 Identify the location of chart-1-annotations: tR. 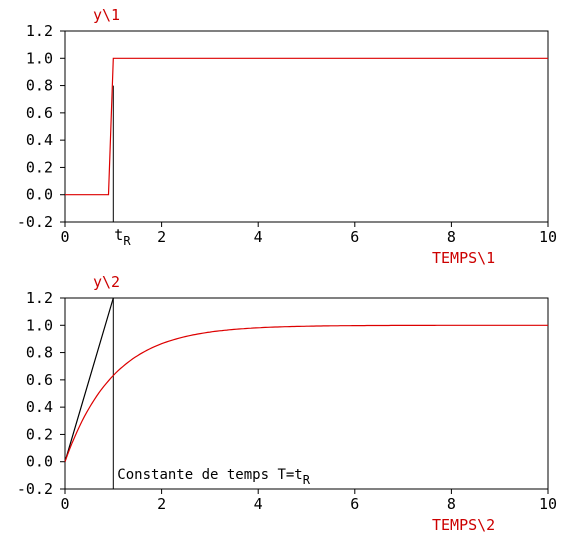
(121, 166).